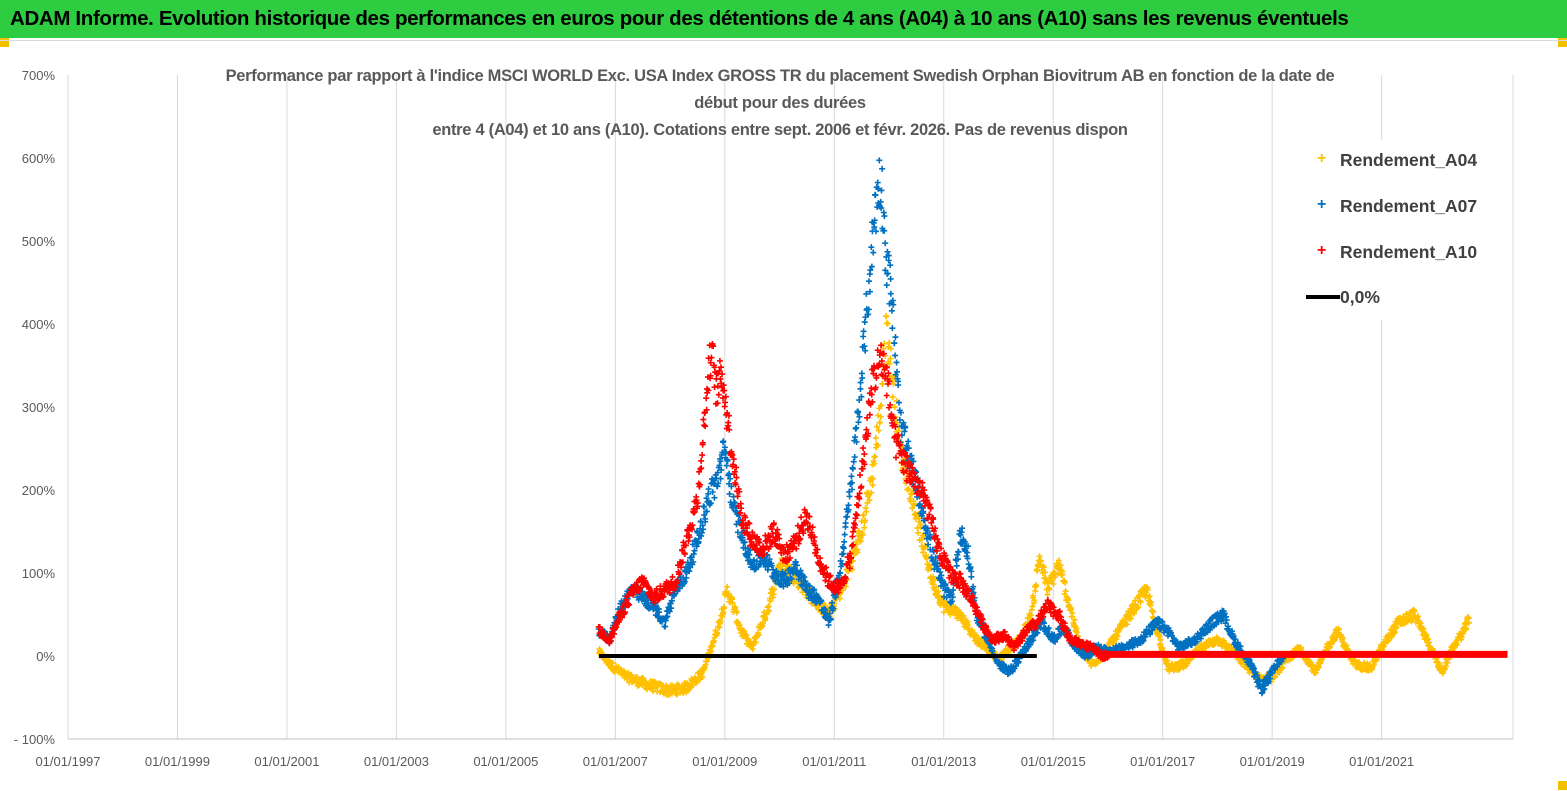  Describe the element at coordinates (35, 739) in the screenshot. I see `y-tick-label: - 100%` at that location.